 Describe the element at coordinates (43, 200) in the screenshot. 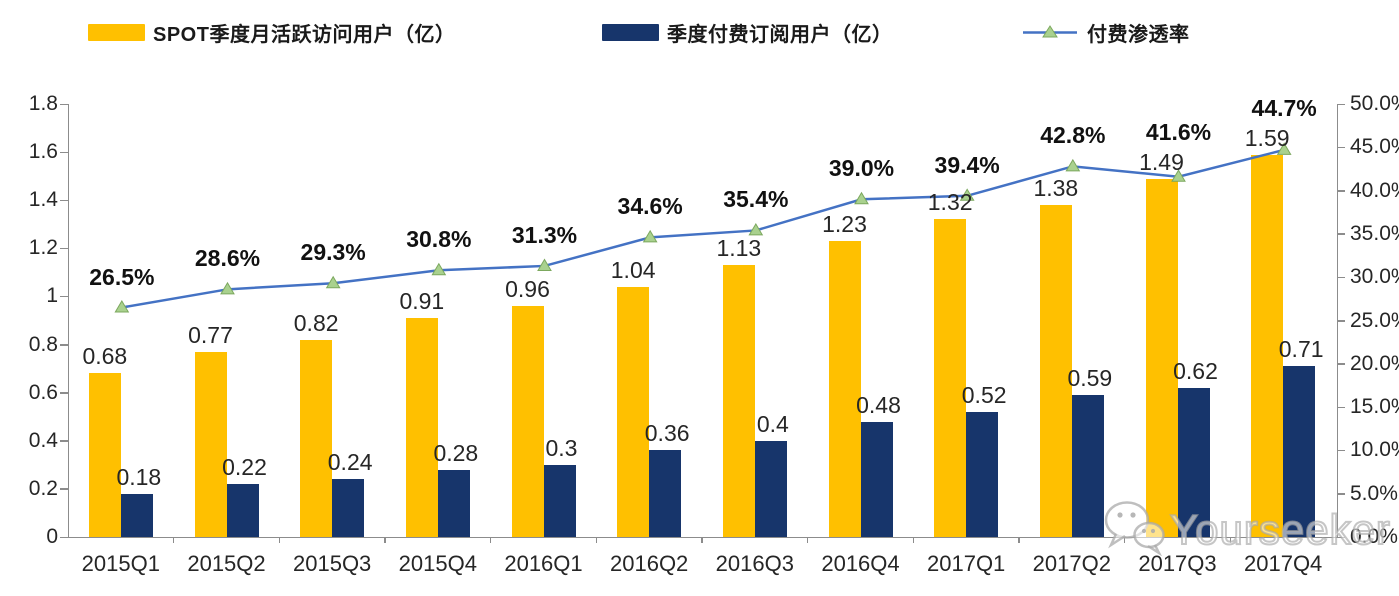

I see `y-tick-label-left: 1.4` at that location.